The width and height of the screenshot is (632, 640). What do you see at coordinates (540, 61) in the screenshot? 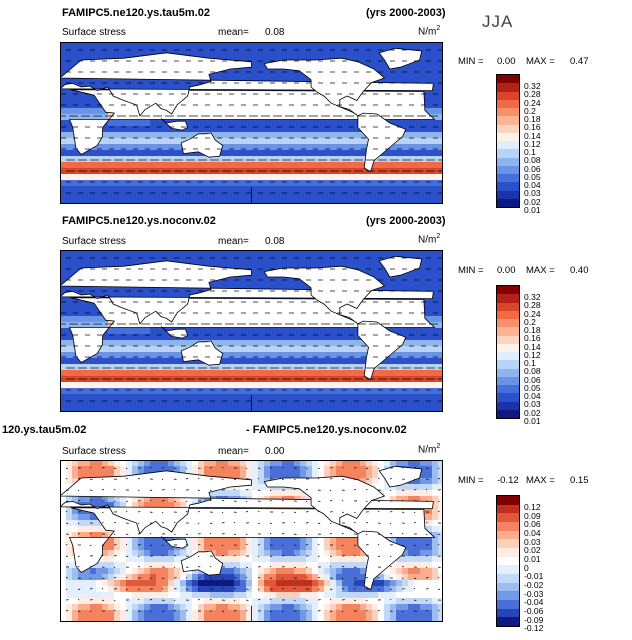
I see `panel1-max-label: MAX =` at bounding box center [540, 61].